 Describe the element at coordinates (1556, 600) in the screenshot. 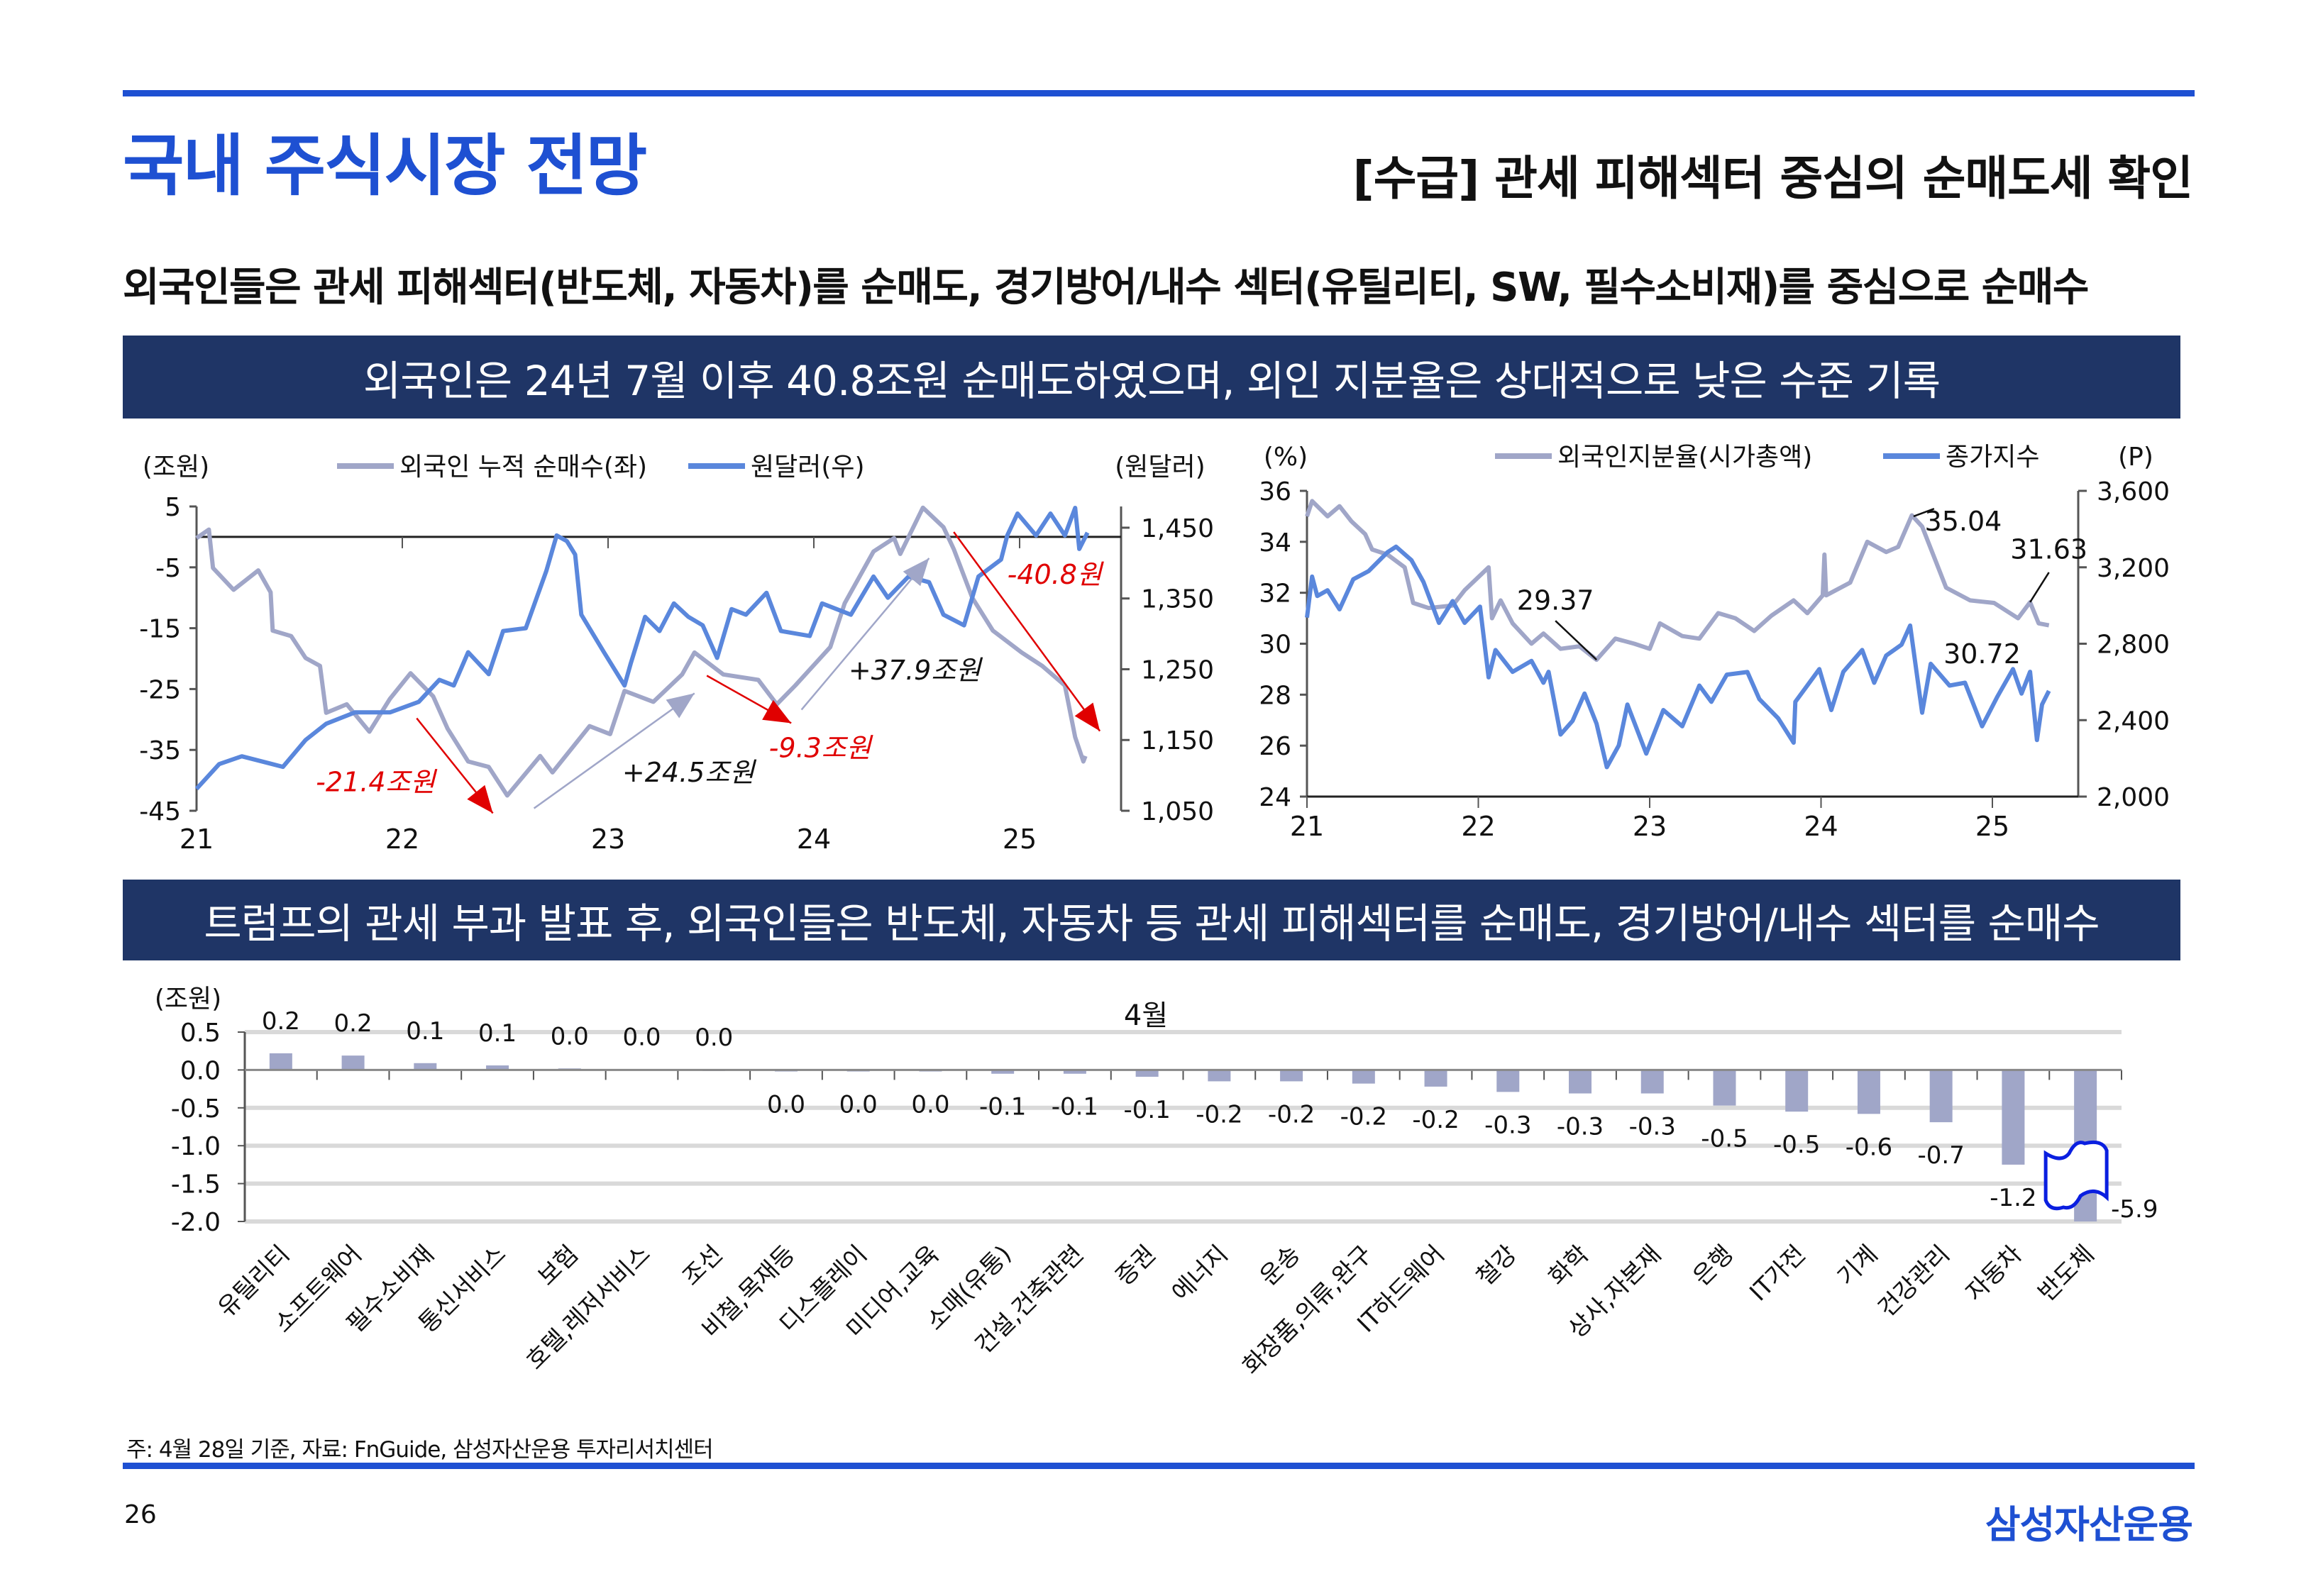

I see `annotation-label: 29.37` at that location.